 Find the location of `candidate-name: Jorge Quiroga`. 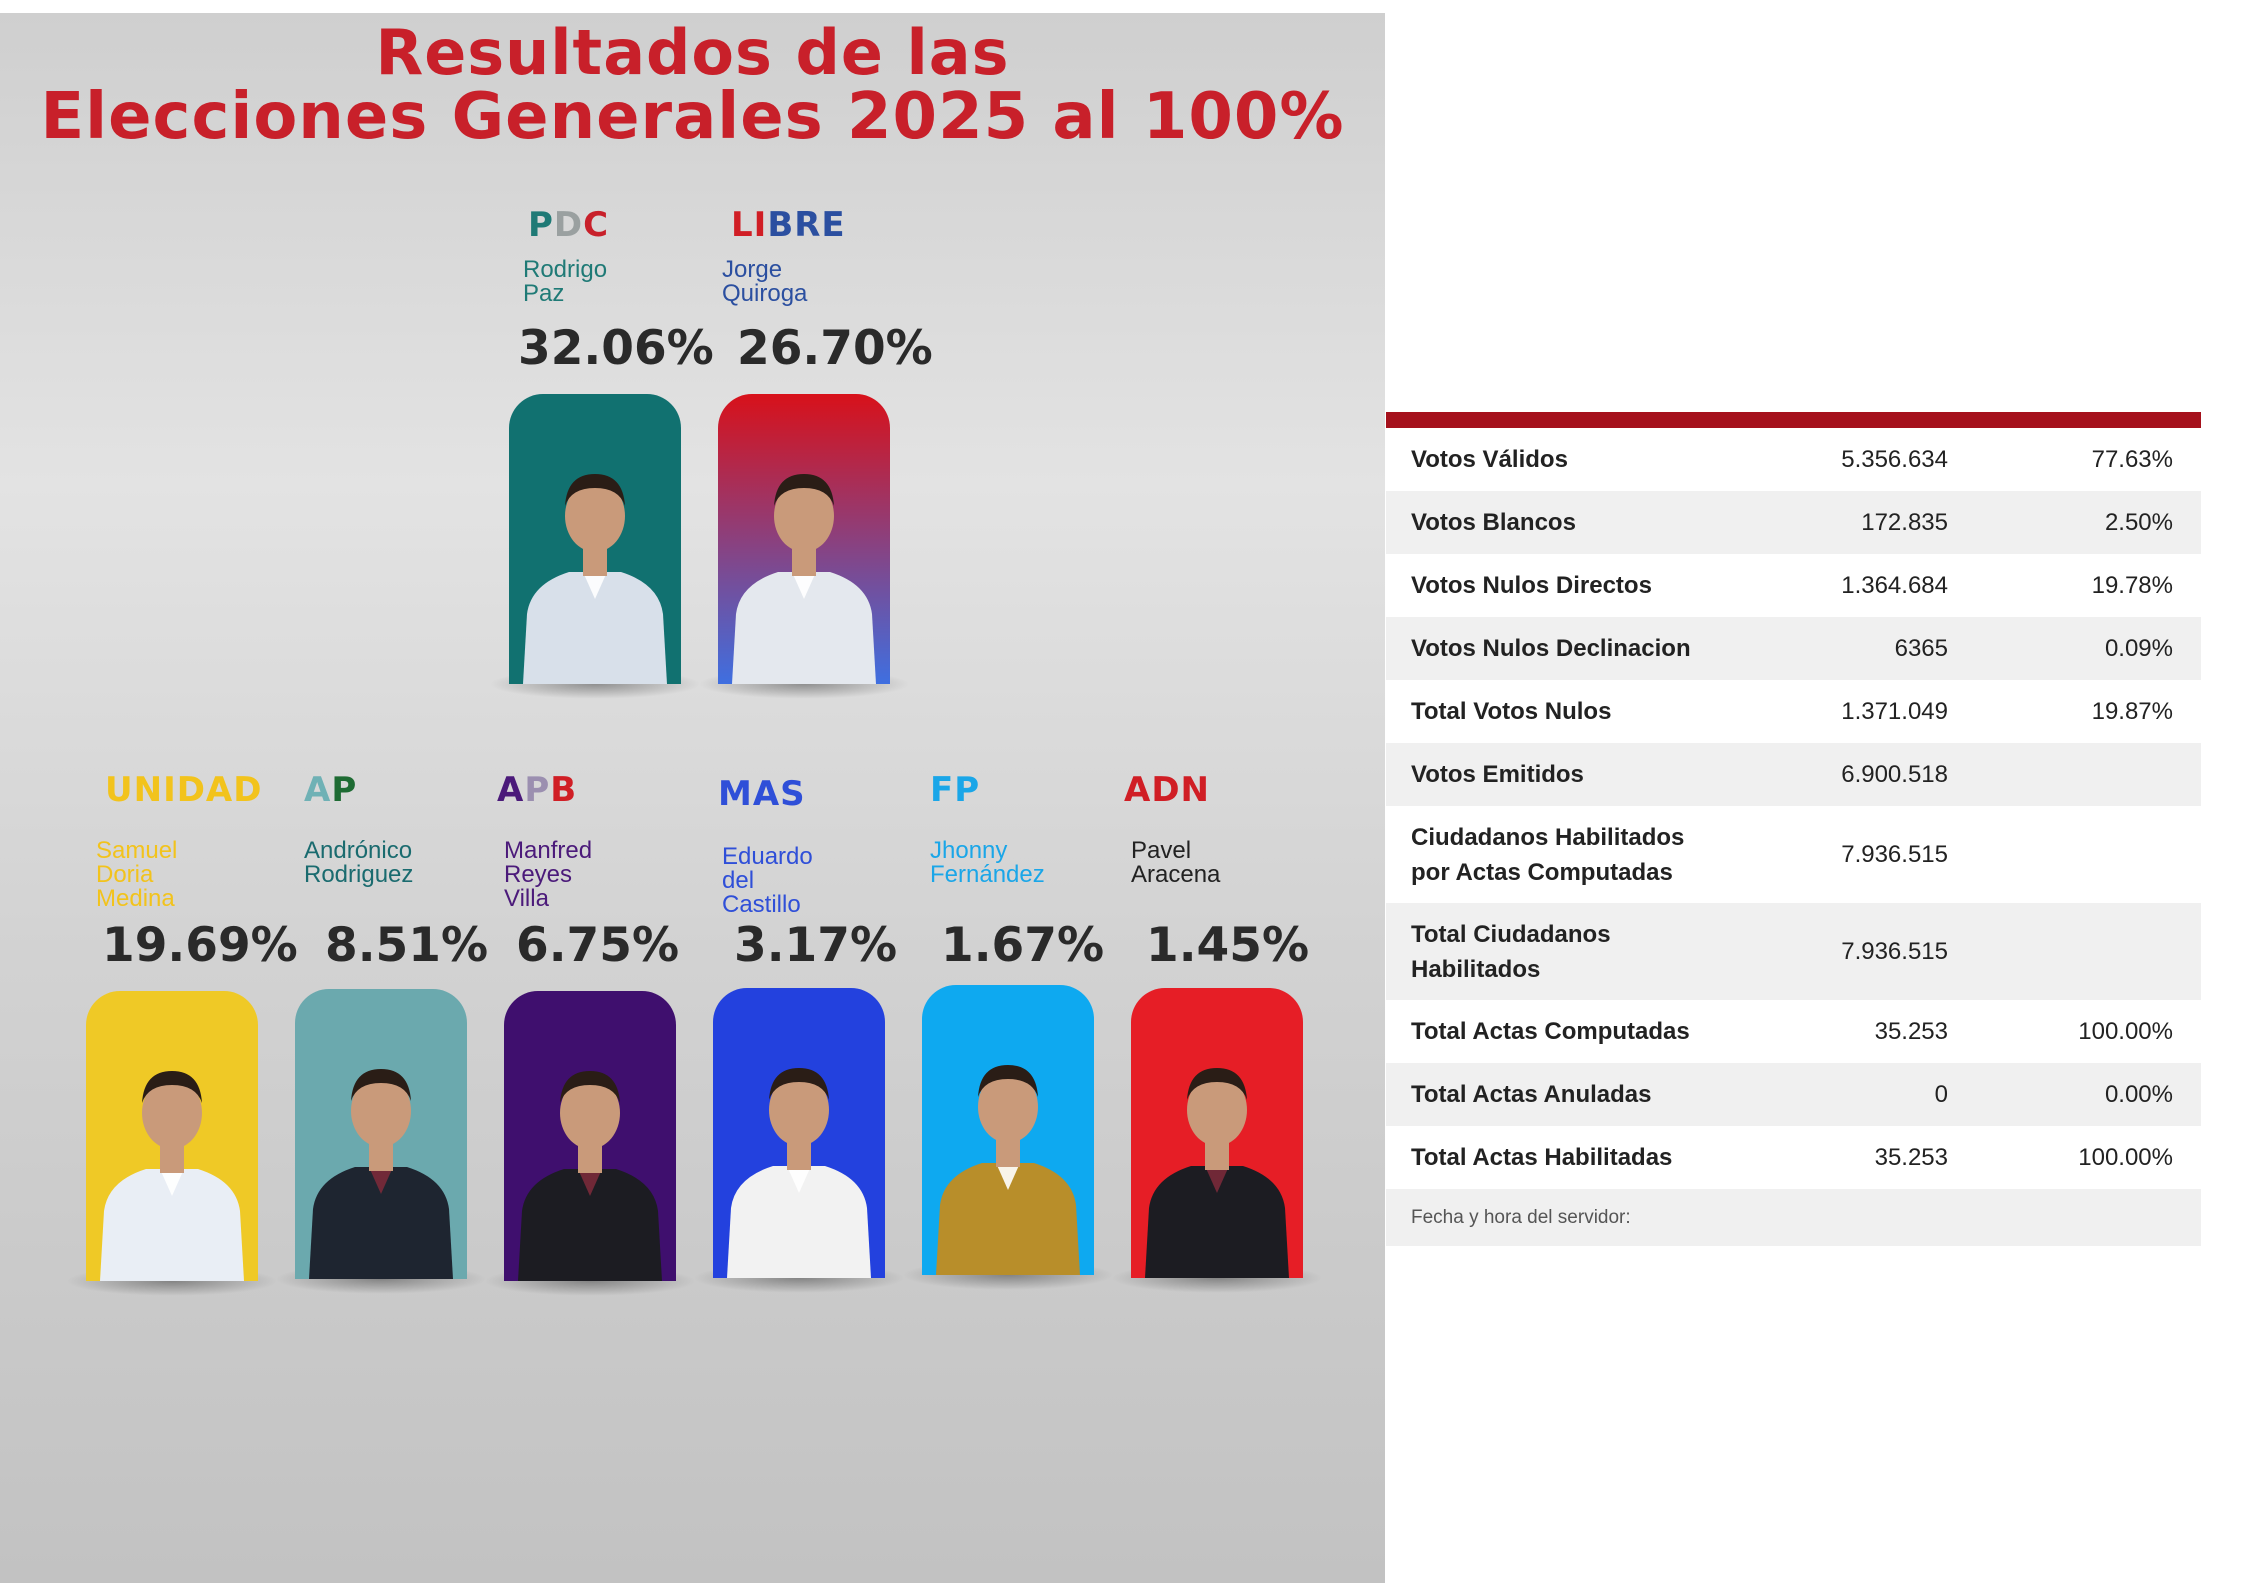

candidate-name: Jorge Quiroga is located at coordinates (765, 281).